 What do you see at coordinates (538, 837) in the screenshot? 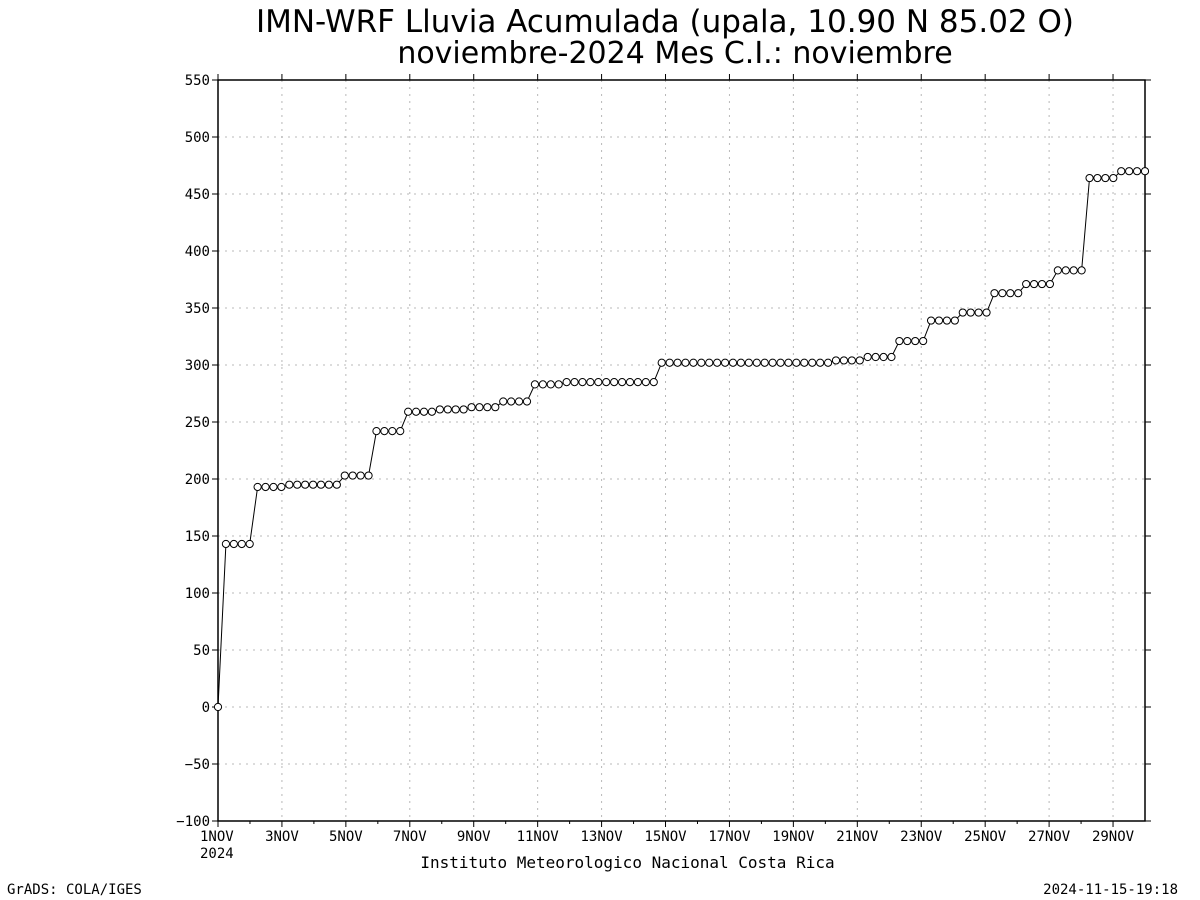
I see `x-tick-label: 11NOV` at bounding box center [538, 837].